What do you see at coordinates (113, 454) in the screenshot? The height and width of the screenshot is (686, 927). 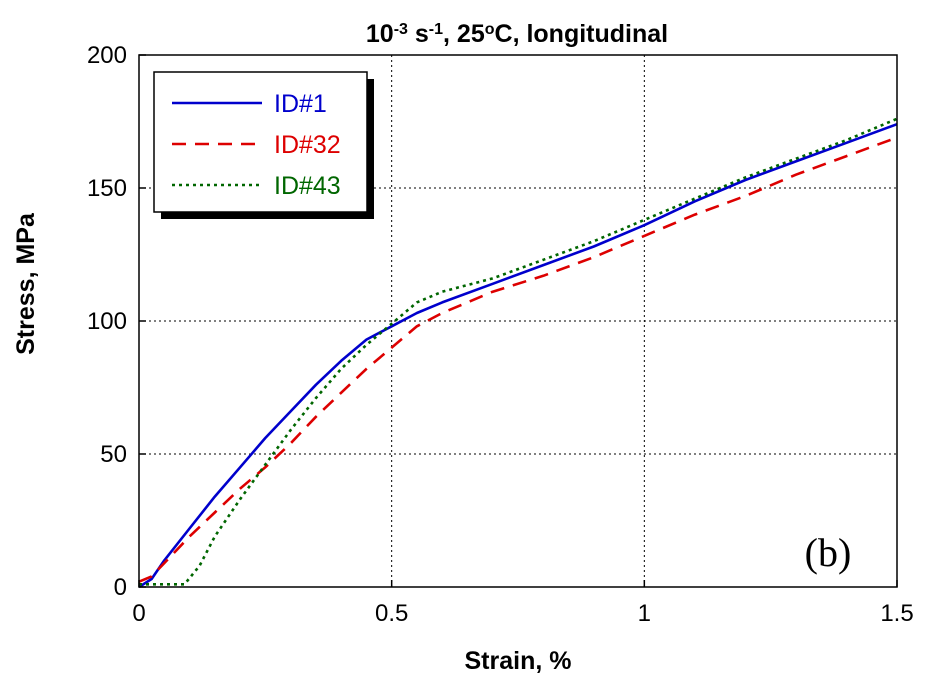 I see `y-tick-label-1: 50` at bounding box center [113, 454].